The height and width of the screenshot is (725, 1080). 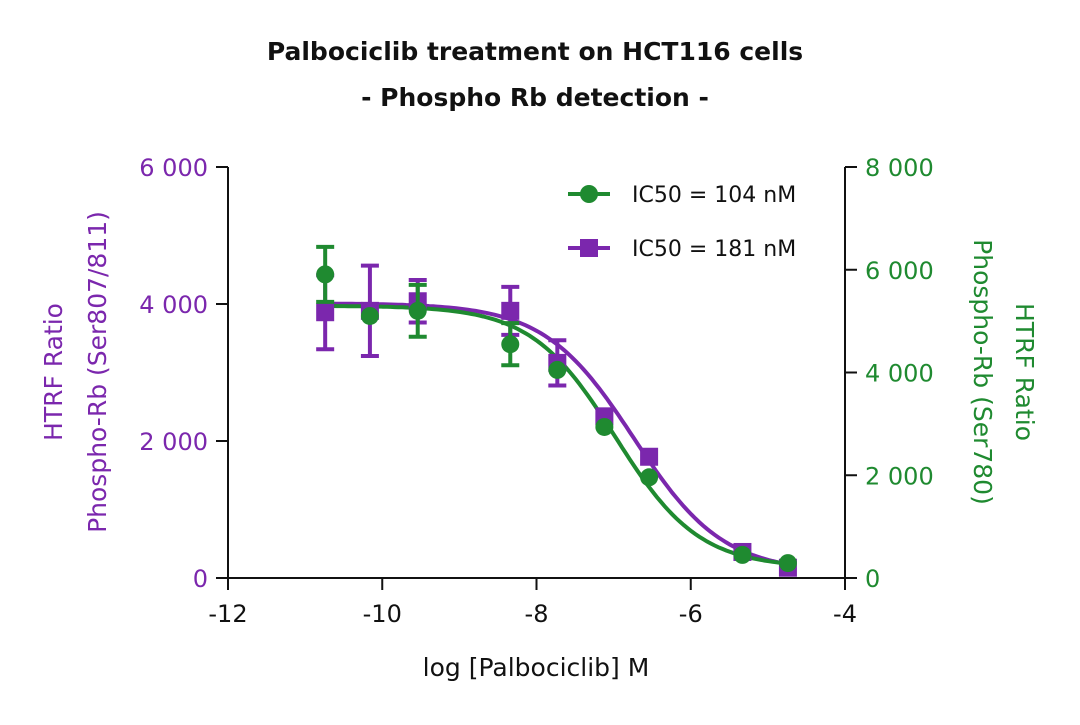 I want to click on x-tick-label: -8, so click(x=537, y=614).